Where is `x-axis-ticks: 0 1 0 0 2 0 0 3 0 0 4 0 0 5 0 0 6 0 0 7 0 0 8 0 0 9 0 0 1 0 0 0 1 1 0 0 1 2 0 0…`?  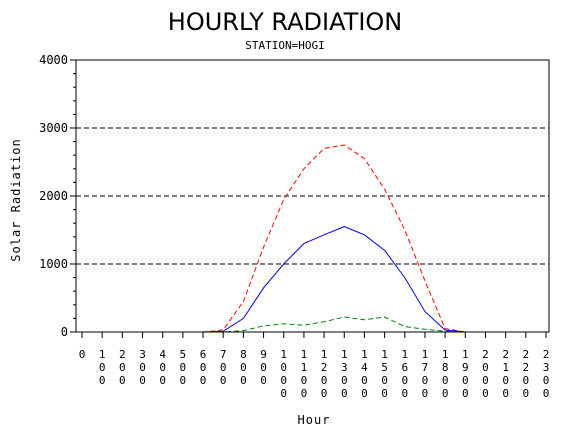
x-axis-ticks: 0 1 0 0 2 0 0 3 0 0 4 0 0 5 0 0 6 0 0 7 0 0 8 0 0 9 0 0 1 0 0 0 1 1 0 0 1 2 0 0… is located at coordinates (314, 366).